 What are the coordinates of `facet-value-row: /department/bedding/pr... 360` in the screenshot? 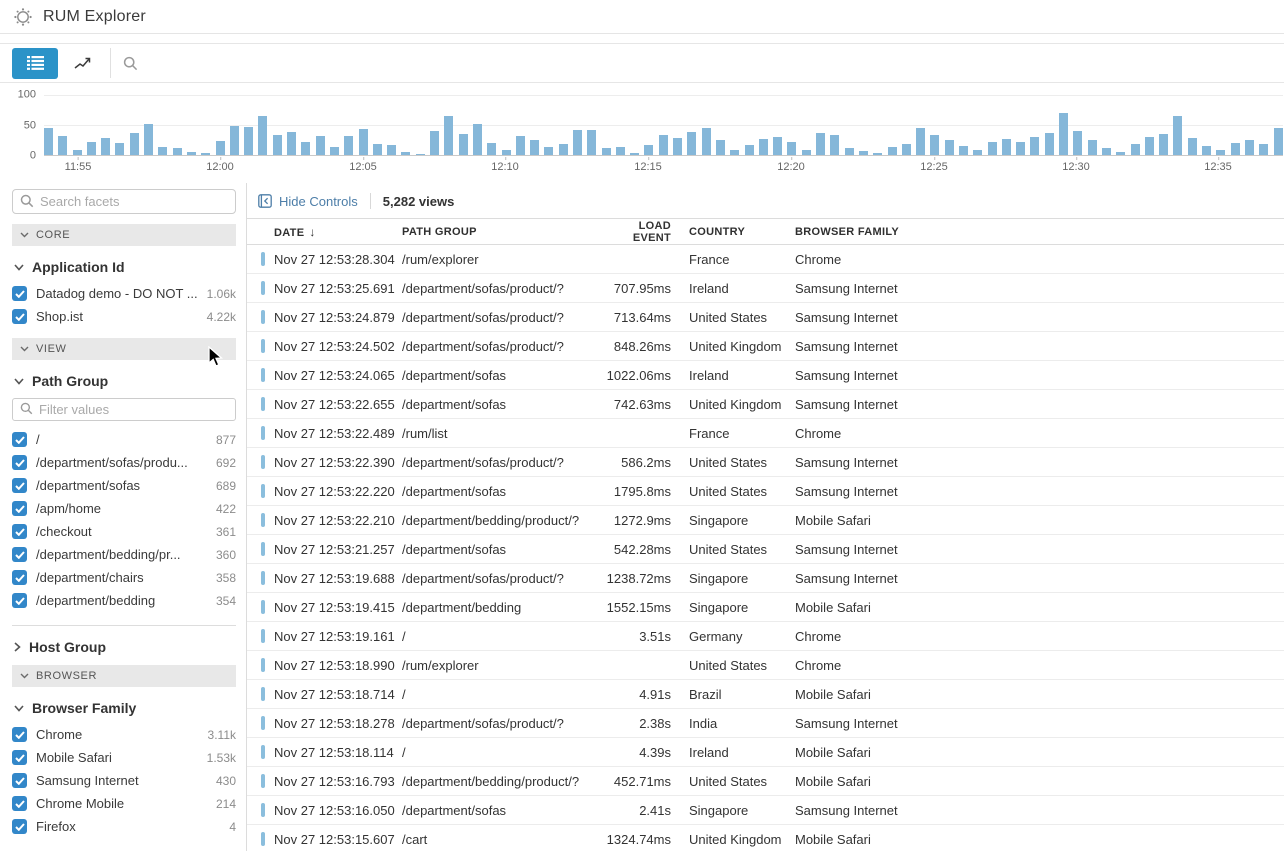 It's located at (124, 554).